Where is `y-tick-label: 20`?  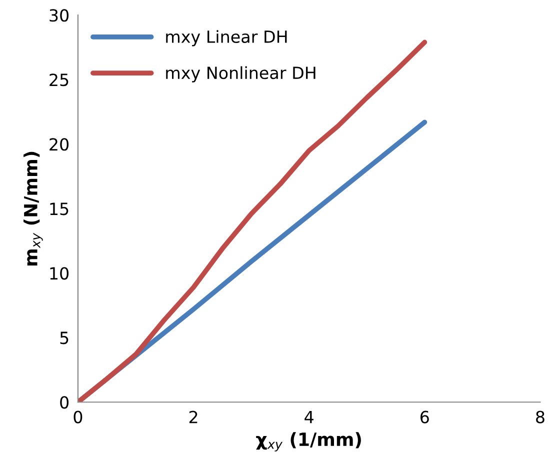 y-tick-label: 20 is located at coordinates (59, 144).